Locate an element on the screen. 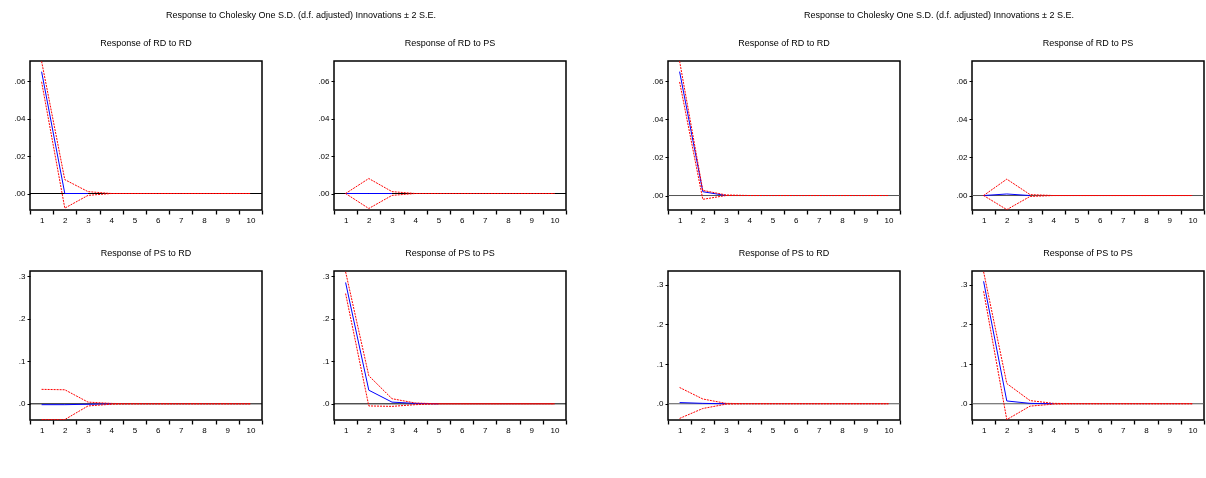 This screenshot has width=1206, height=478. chart-title: Response of RD to RD is located at coordinates (784, 43).